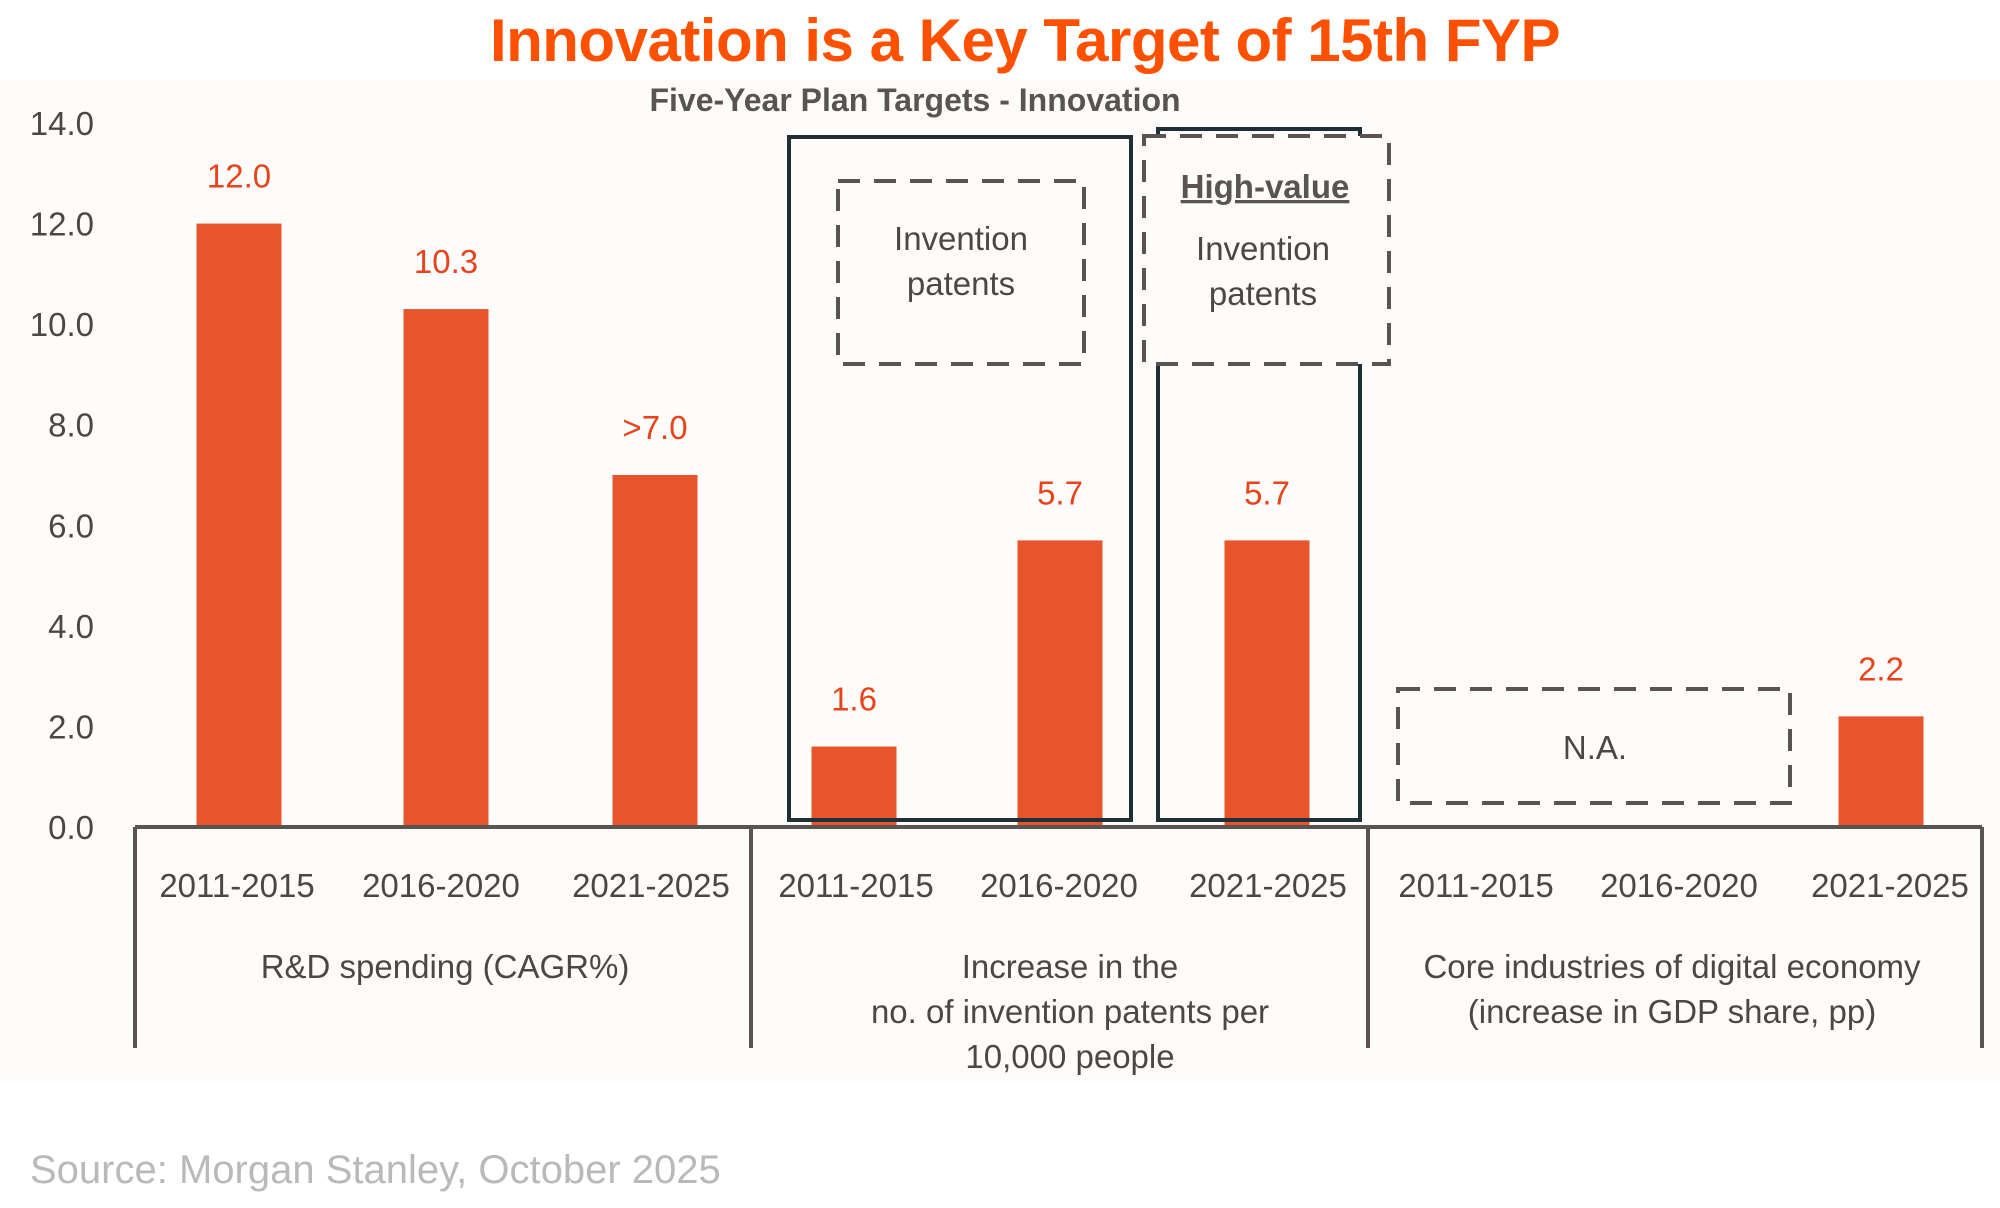 This screenshot has width=2000, height=1208. Describe the element at coordinates (445, 966) in the screenshot. I see `group-label: R&D spending (CAGR%)` at that location.